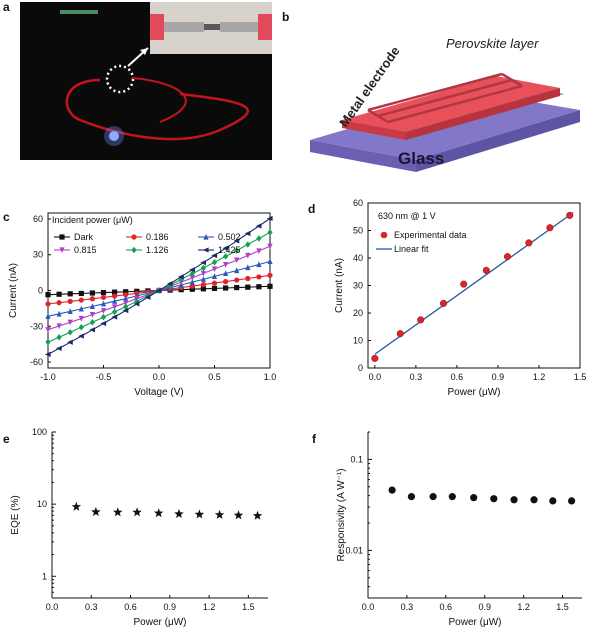 The width and height of the screenshot is (600, 631). Describe the element at coordinates (184, 27) in the screenshot. I see `inset-probe-left` at that location.